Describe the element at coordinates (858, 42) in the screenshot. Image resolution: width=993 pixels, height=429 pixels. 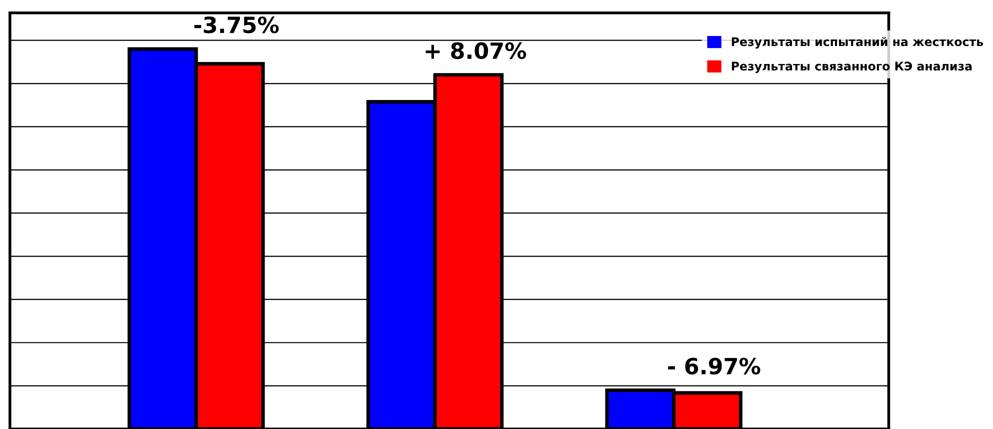
I see `legend-label: Результаты испытаний на жесткость` at that location.